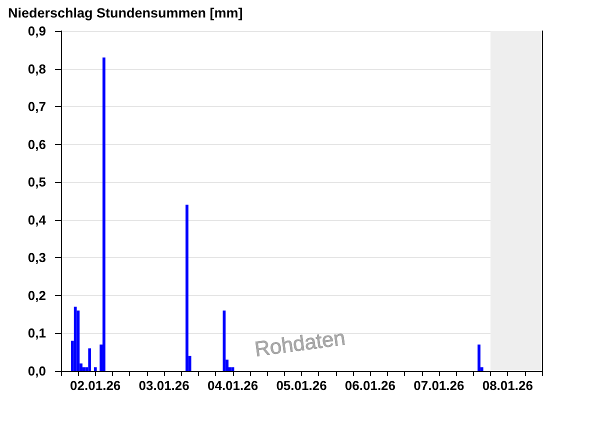 The height and width of the screenshot is (426, 600). What do you see at coordinates (507, 385) in the screenshot?
I see `x-tick-label: 08.01.26` at bounding box center [507, 385].